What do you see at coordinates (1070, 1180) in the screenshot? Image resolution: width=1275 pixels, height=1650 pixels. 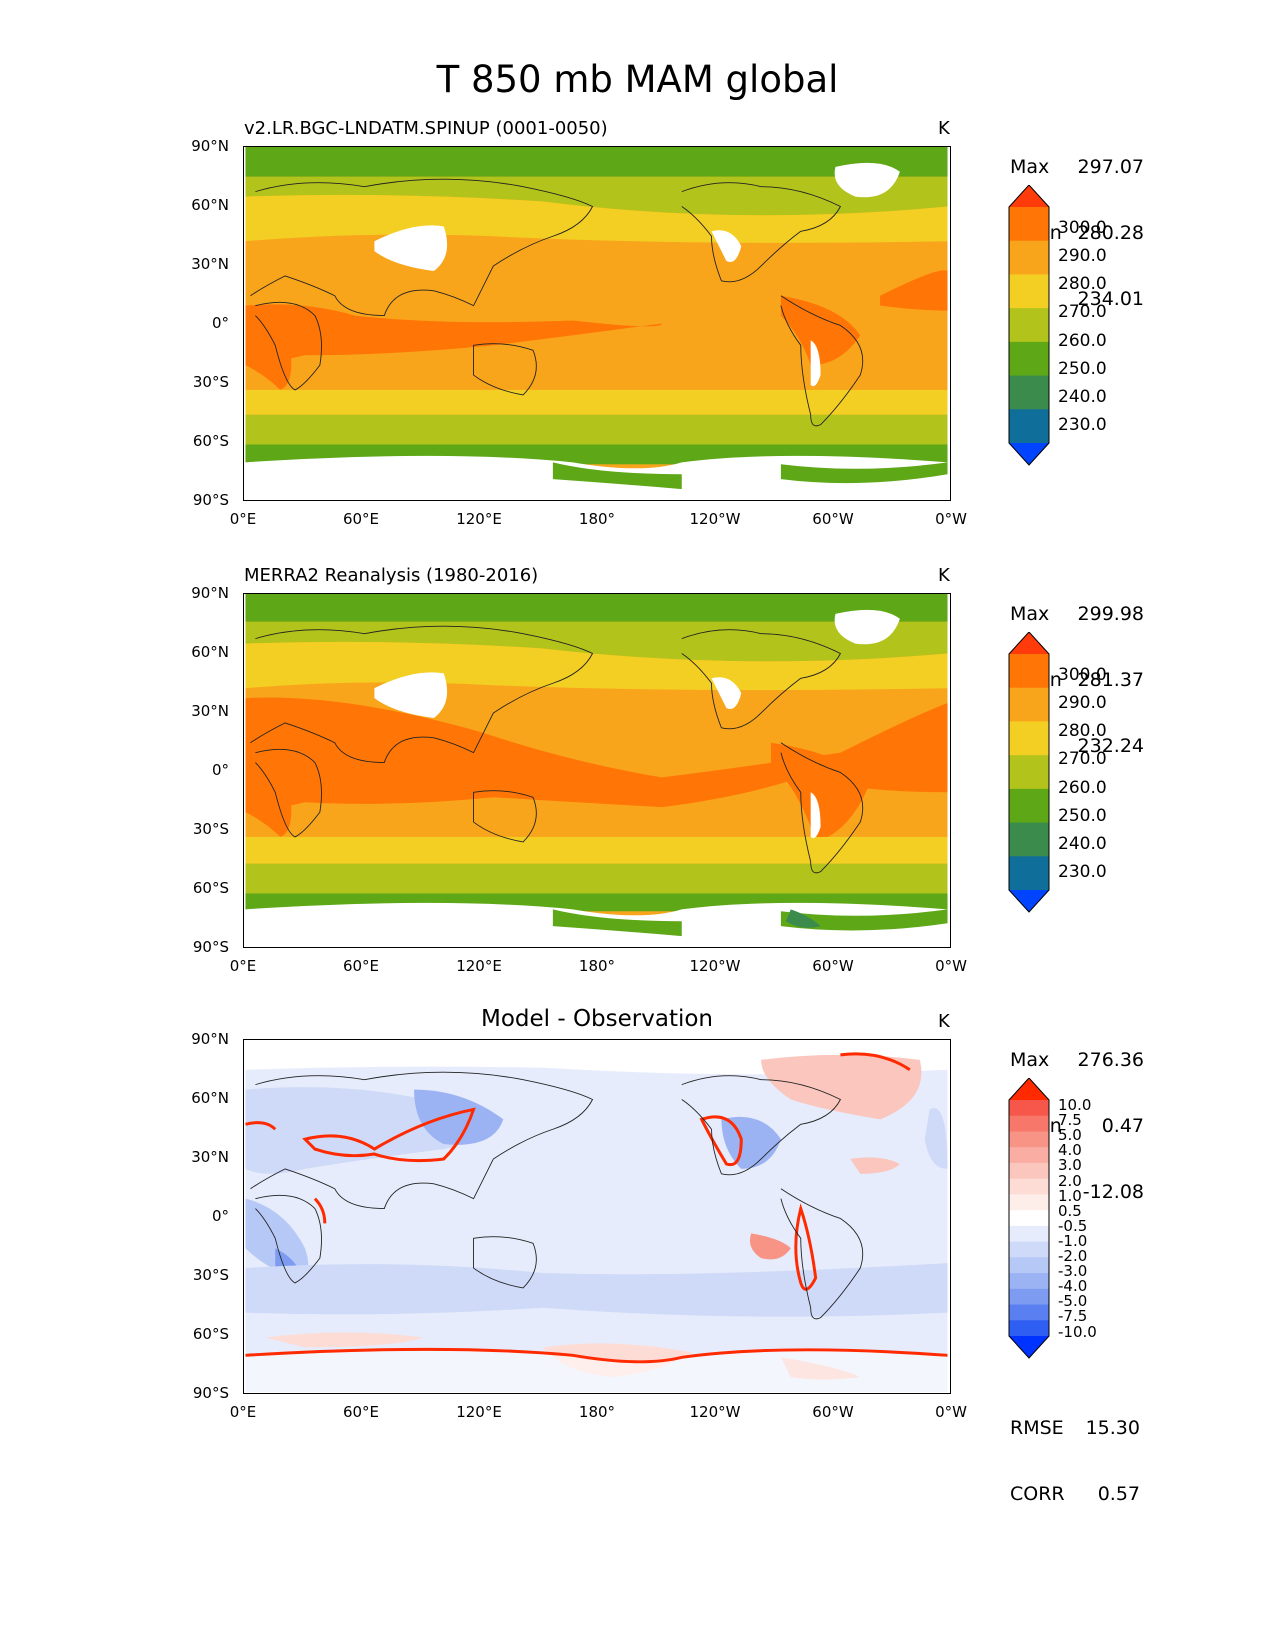 I see `cbar-label: 2.0` at bounding box center [1070, 1180].